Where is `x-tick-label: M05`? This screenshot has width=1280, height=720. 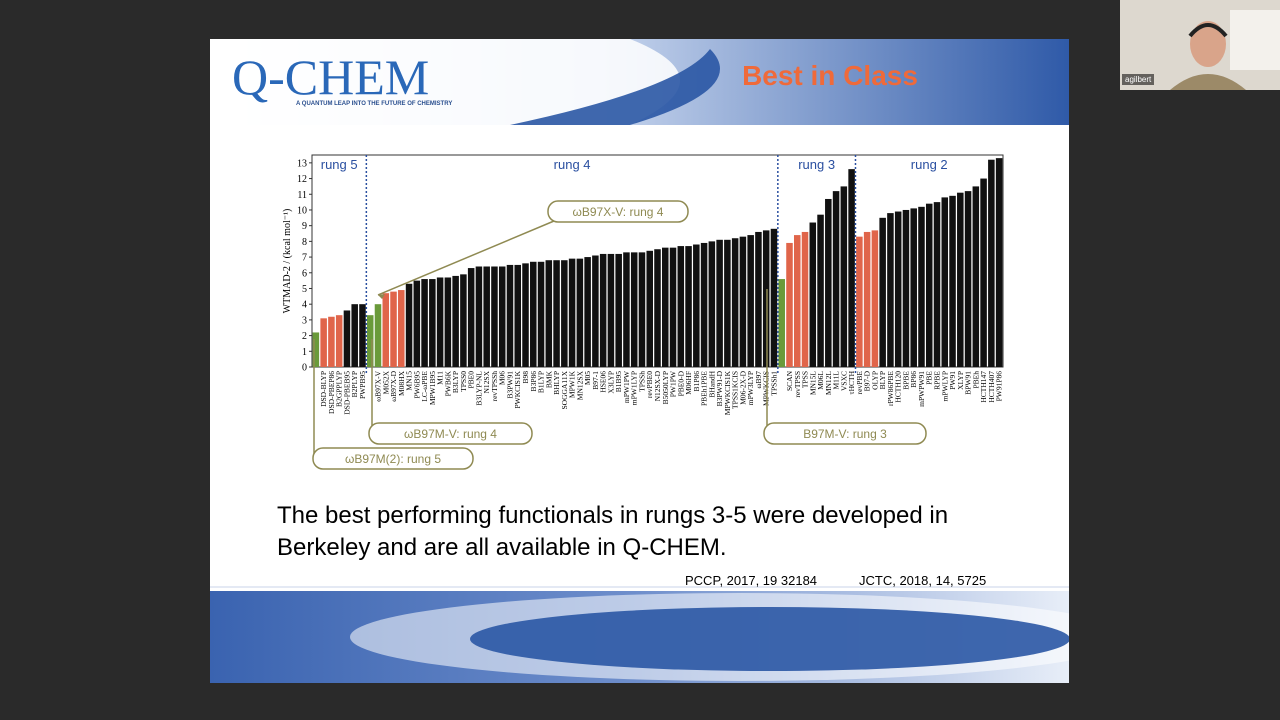 x-tick-label: M05 is located at coordinates (587, 378).